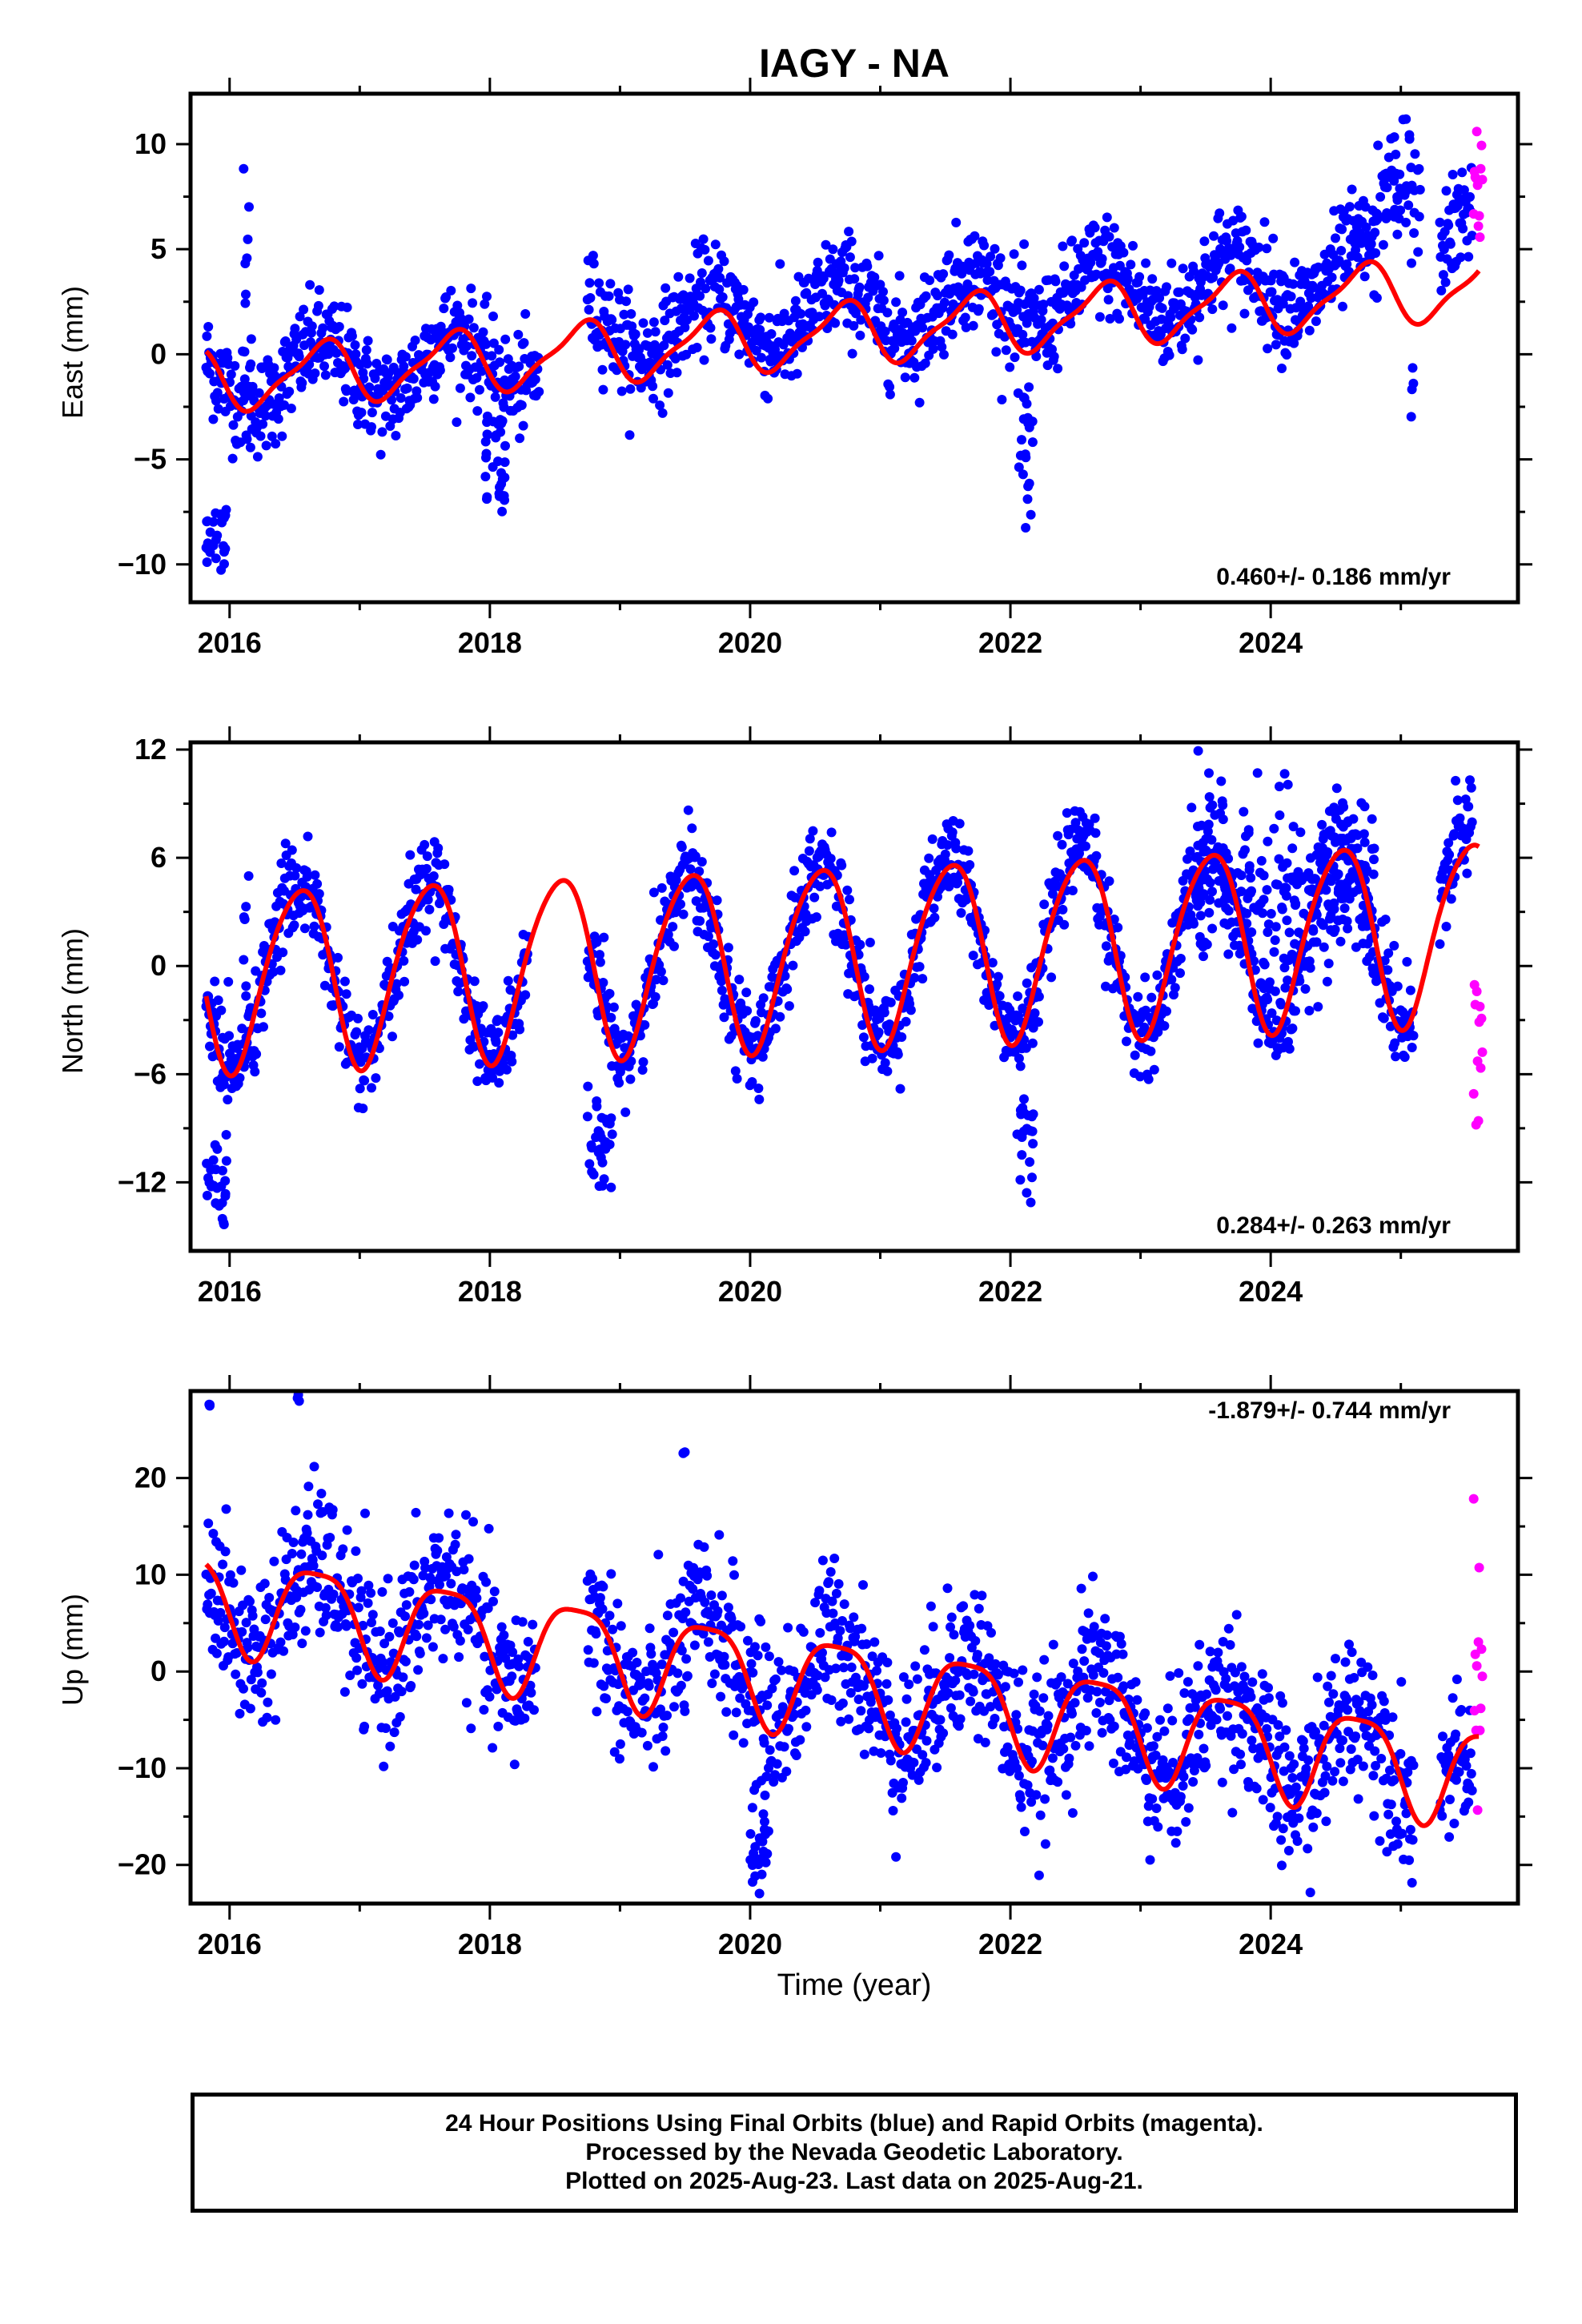 This screenshot has width=1582, height=2324. I want to click on east-x-tick-label: 2018, so click(490, 642).